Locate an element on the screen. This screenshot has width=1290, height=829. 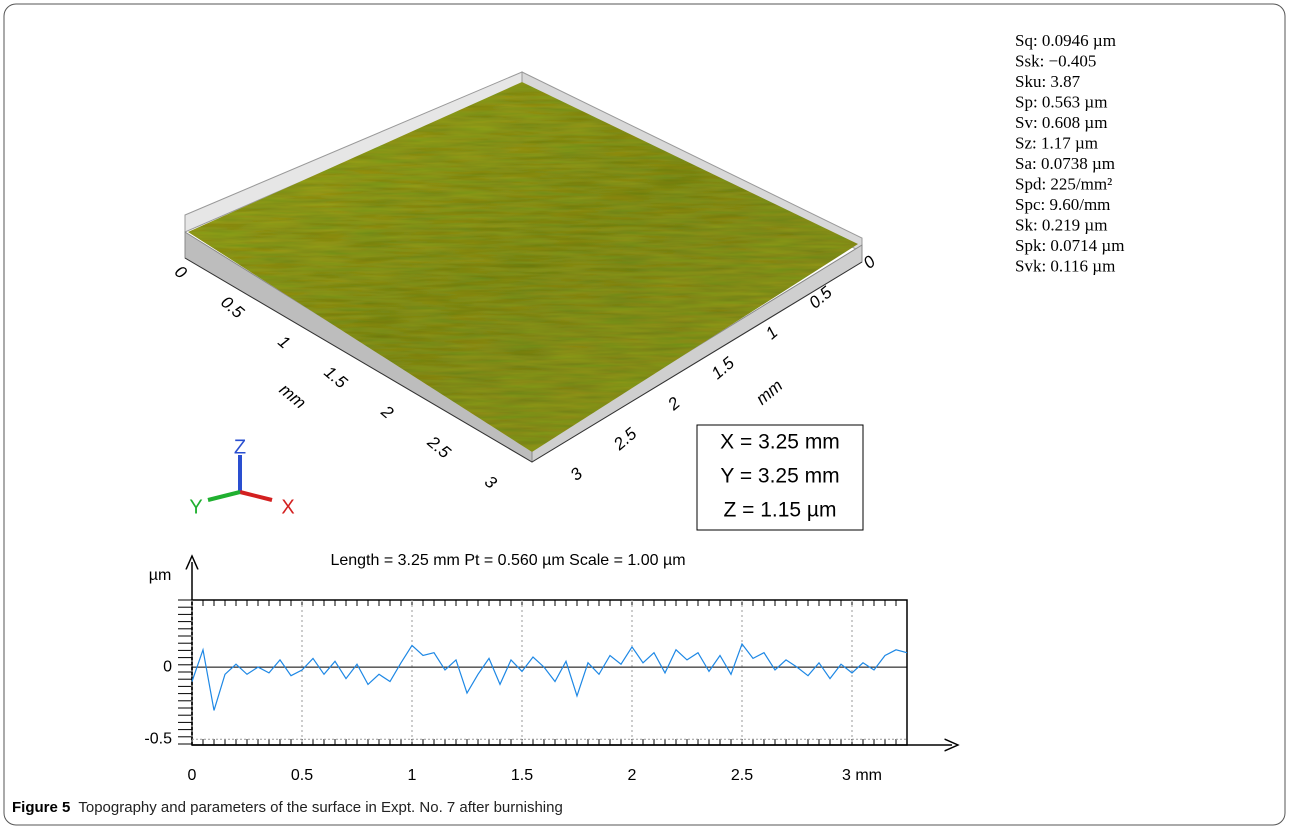
caption-label: Figure 5 is located at coordinates (41, 807).